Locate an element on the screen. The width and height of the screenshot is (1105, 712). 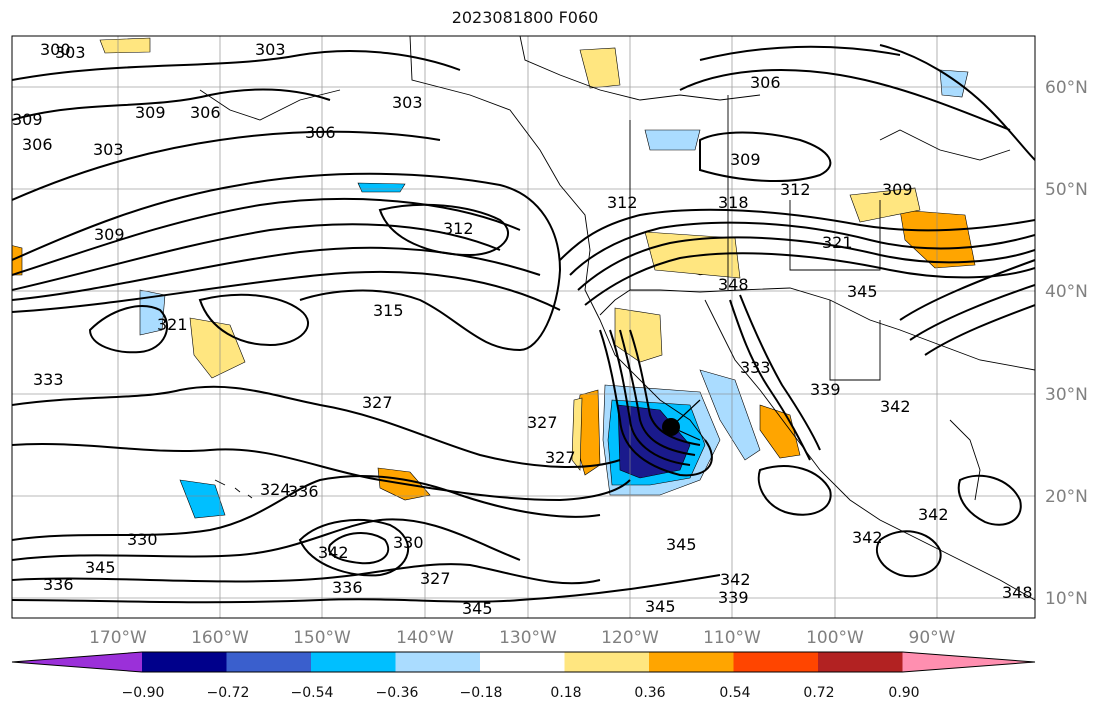
lat-label: 20°N is located at coordinates (1066, 497).